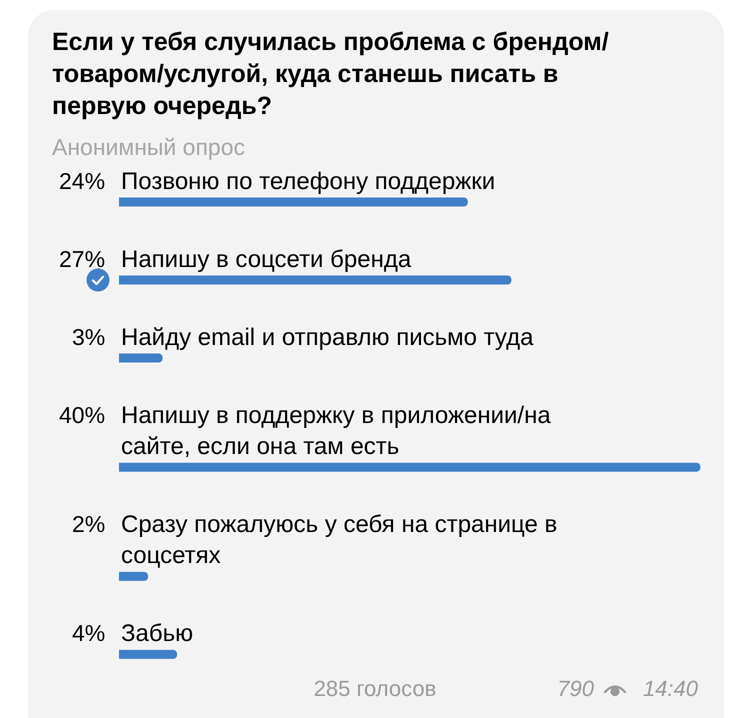 The height and width of the screenshot is (718, 750). What do you see at coordinates (82, 181) in the screenshot?
I see `data-label: 24%` at bounding box center [82, 181].